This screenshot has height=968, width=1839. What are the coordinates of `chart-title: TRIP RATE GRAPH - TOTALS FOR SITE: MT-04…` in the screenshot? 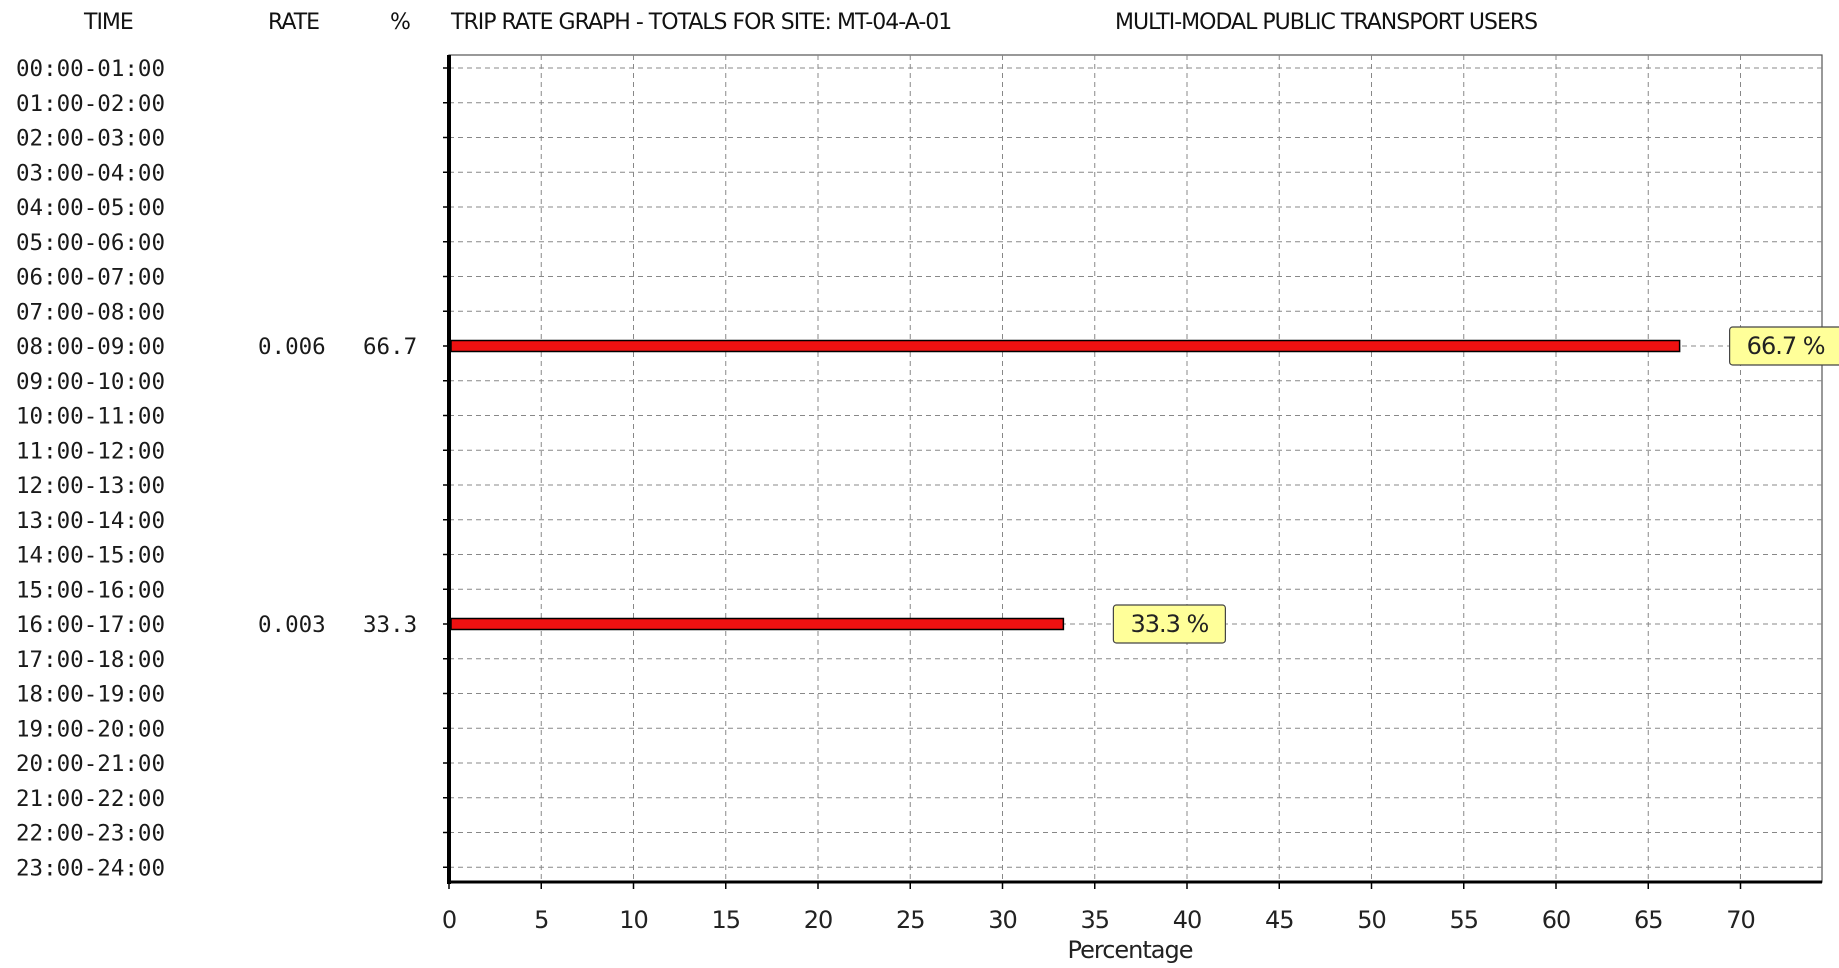 It's located at (701, 22).